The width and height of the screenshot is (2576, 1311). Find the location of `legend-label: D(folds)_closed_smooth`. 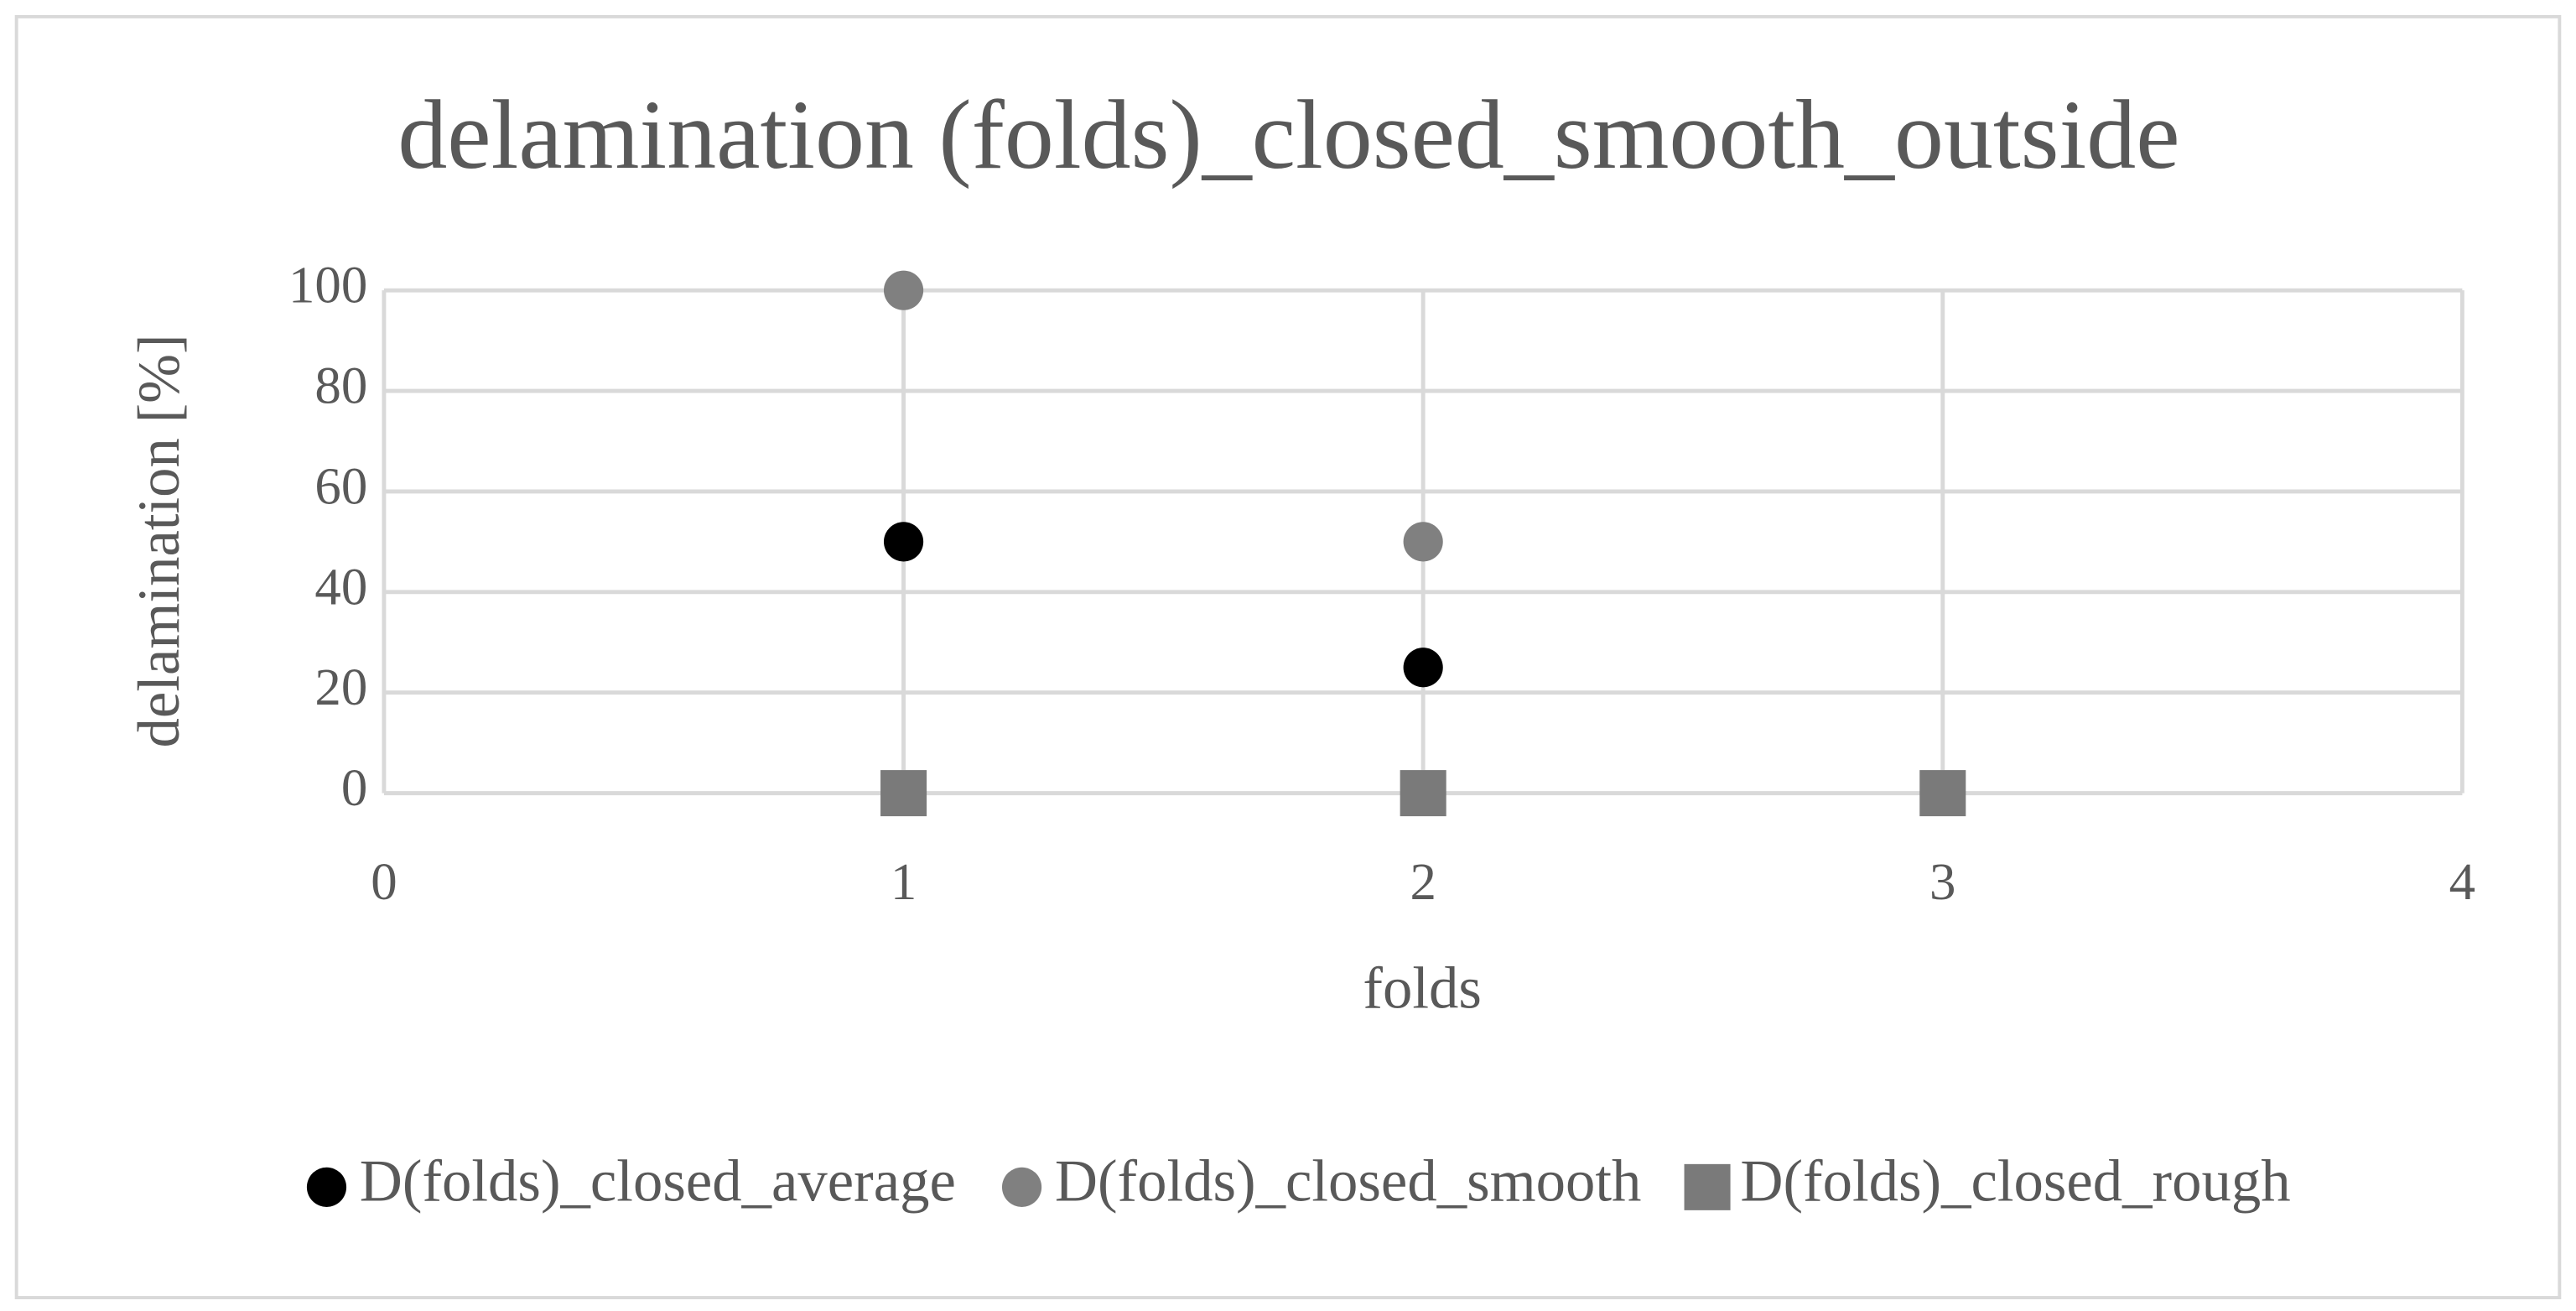

legend-label: D(folds)_closed_smooth is located at coordinates (1348, 1182).